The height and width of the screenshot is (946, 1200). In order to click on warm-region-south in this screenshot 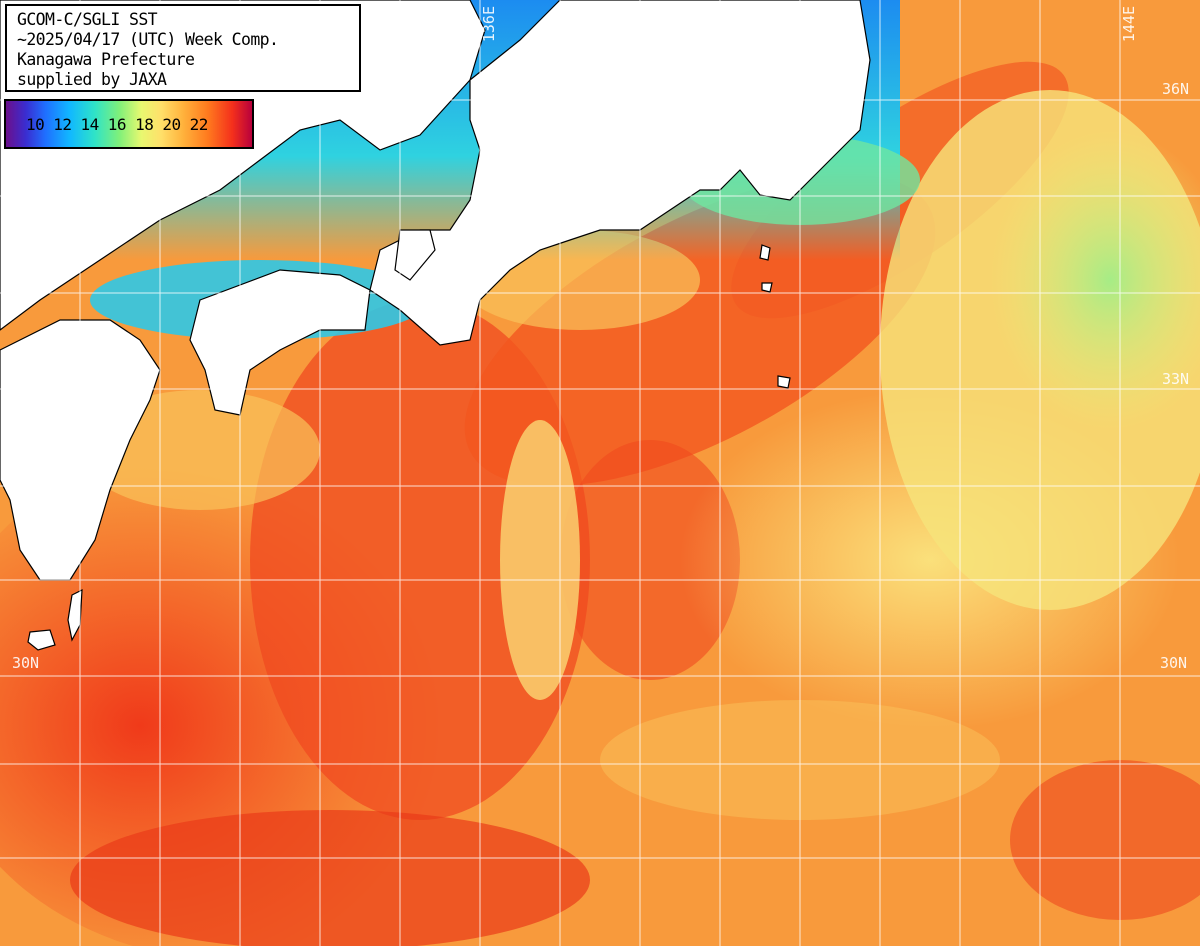, I will do `click(330, 878)`.